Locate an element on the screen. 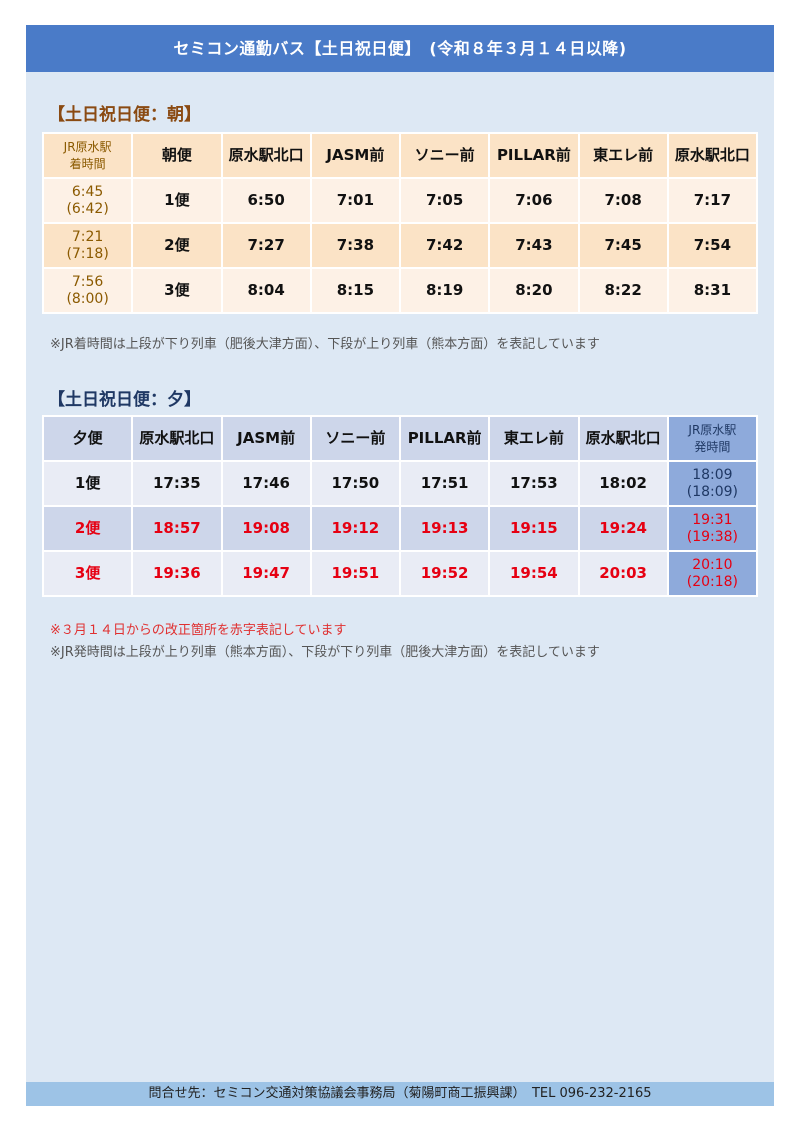 This screenshot has width=799, height=1131. time-cell: 17:53 is located at coordinates (534, 483).